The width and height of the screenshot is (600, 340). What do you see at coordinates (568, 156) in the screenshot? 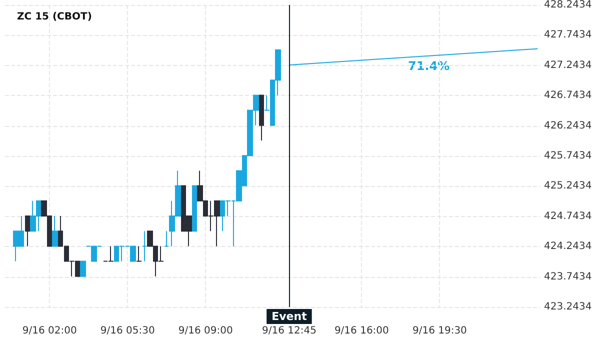
I see `y-tick-label: 425.7434` at bounding box center [568, 156].